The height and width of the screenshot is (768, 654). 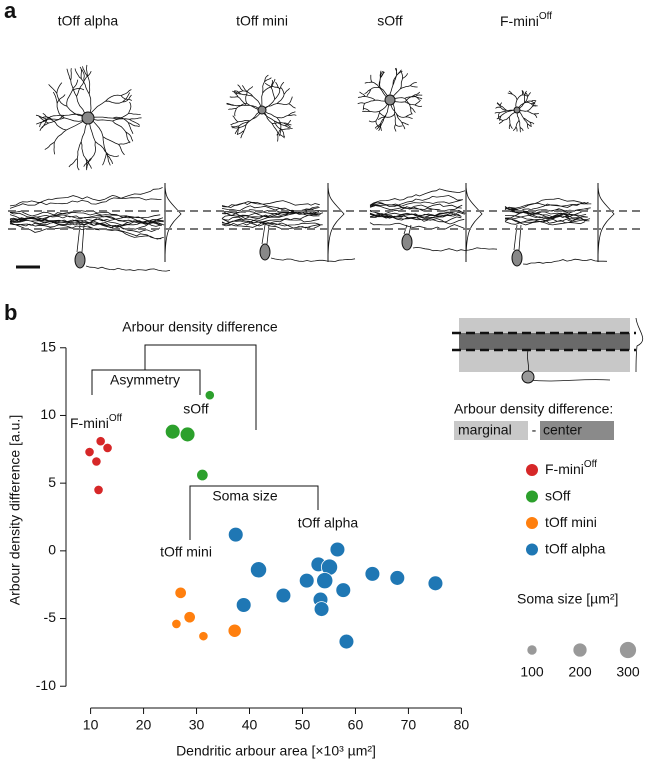 What do you see at coordinates (590, 464) in the screenshot?
I see `legend-superscript: Off` at bounding box center [590, 464].